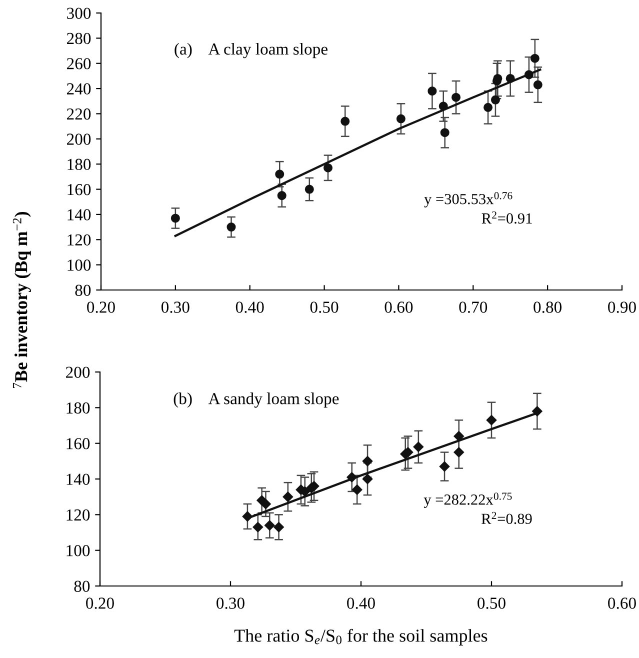  I want to click on annotation: (b) A sandy loam slope, so click(256, 400).